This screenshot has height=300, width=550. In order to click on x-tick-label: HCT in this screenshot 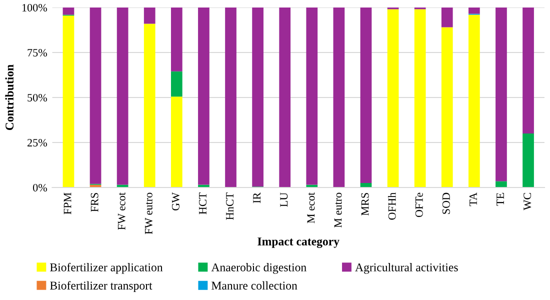, I will do `click(202, 203)`.